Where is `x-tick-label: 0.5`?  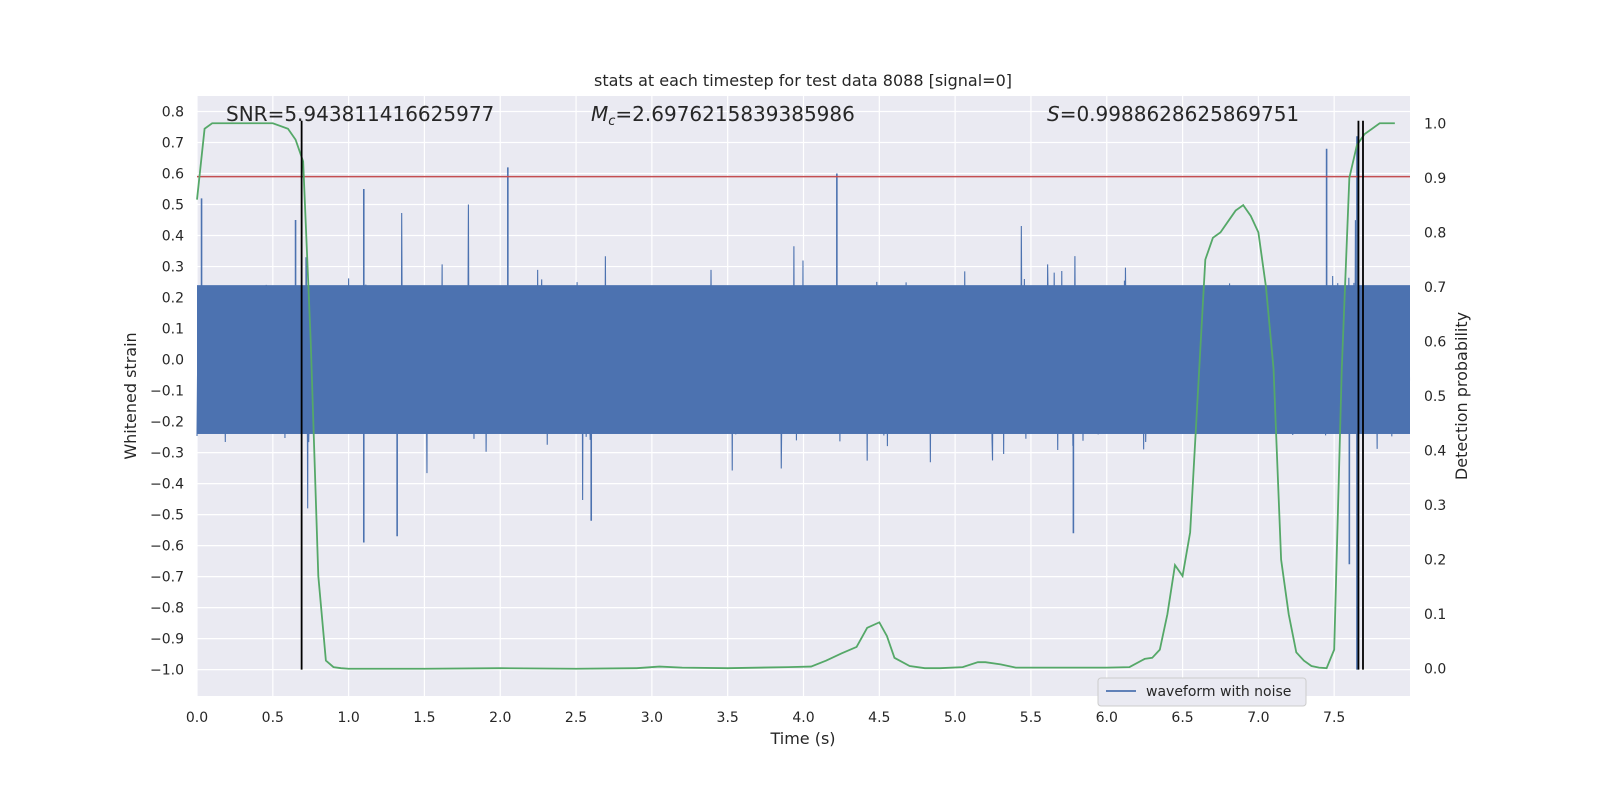
x-tick-label: 0.5 is located at coordinates (273, 718).